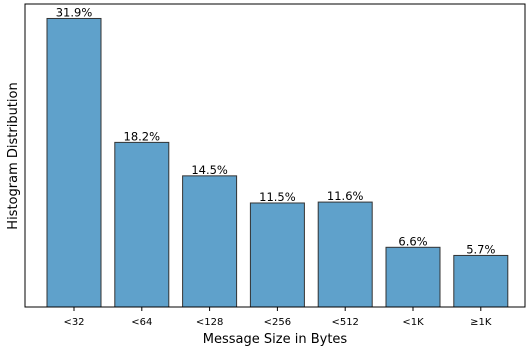 The image size is (526, 347). What do you see at coordinates (277, 197) in the screenshot?
I see `bar-value-label-3: 11.5%` at bounding box center [277, 197].